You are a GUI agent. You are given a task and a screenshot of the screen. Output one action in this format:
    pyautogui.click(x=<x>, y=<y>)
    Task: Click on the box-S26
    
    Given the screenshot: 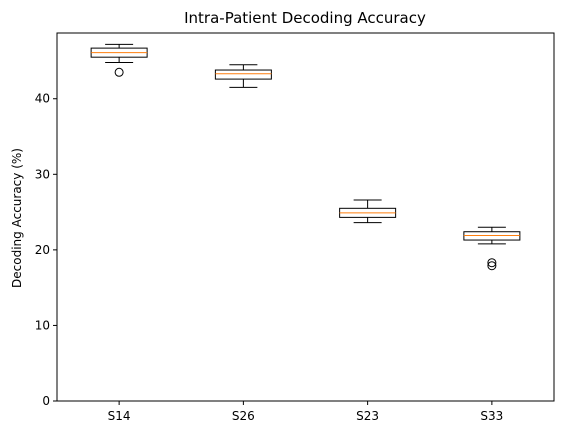 What is the action you would take?
    pyautogui.click(x=243, y=76)
    